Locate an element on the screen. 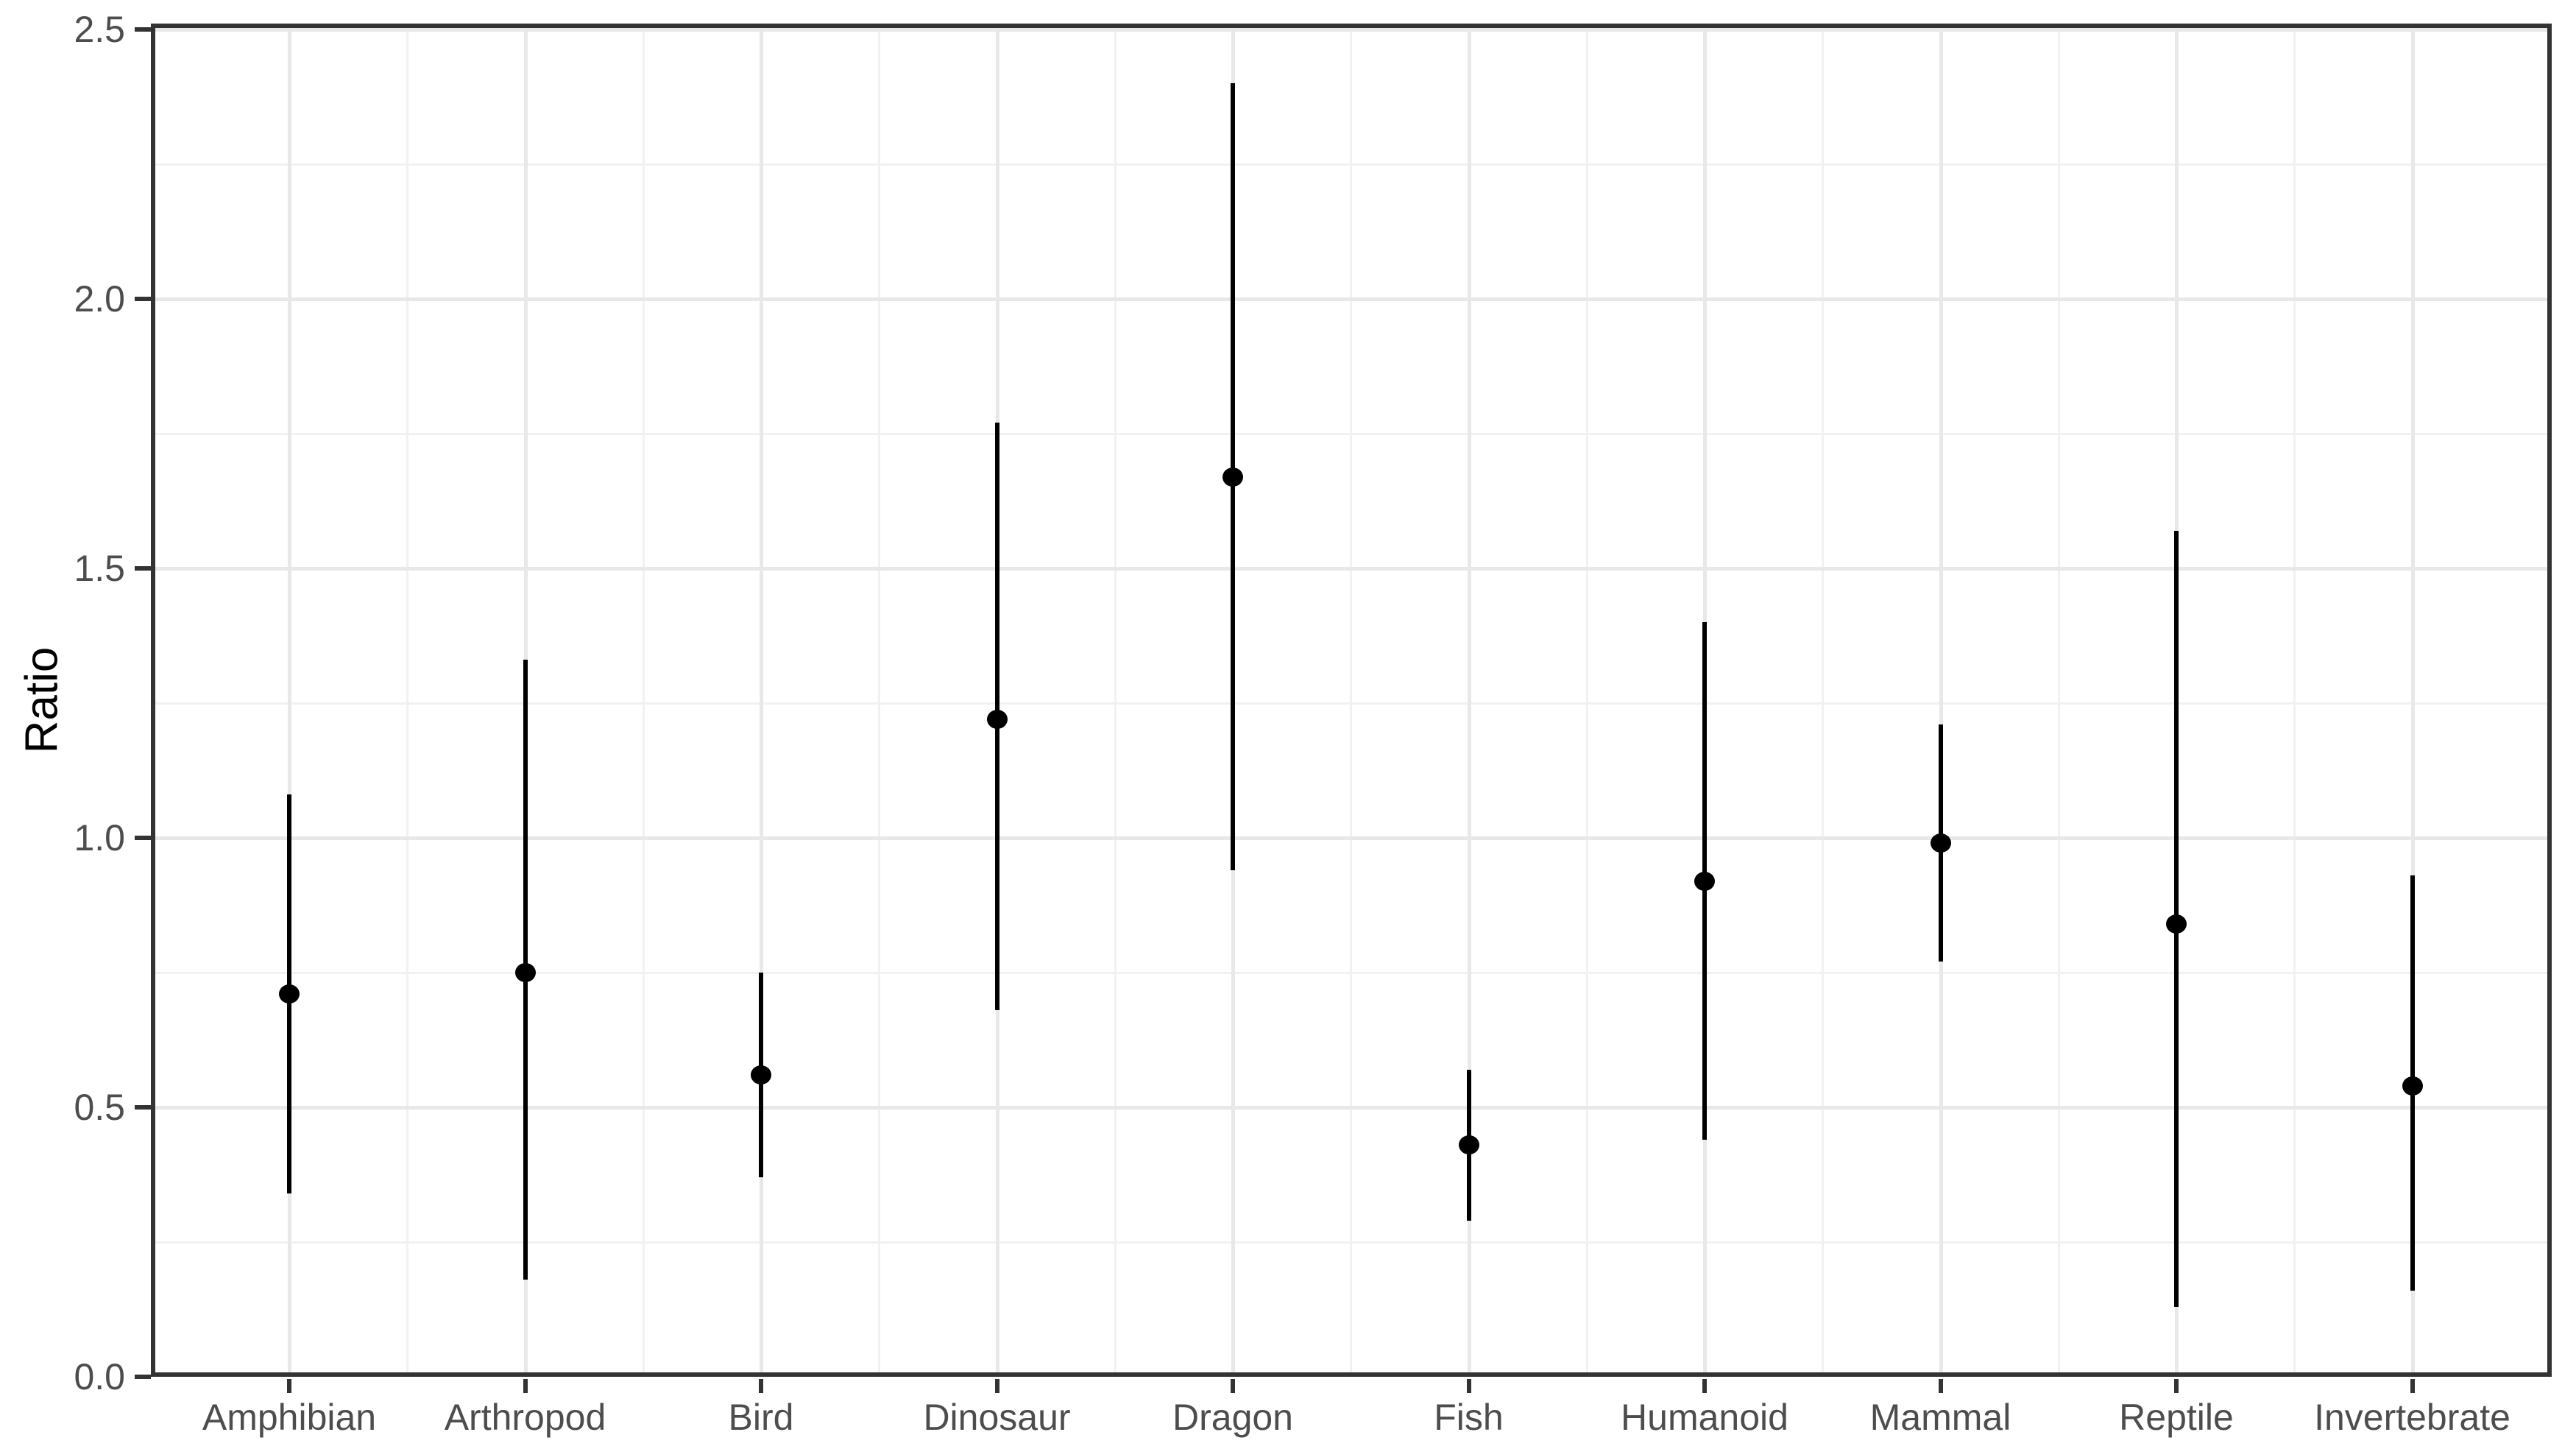 This screenshot has height=1446, width=2576. y-tick-label: 0.0 is located at coordinates (99, 1376).